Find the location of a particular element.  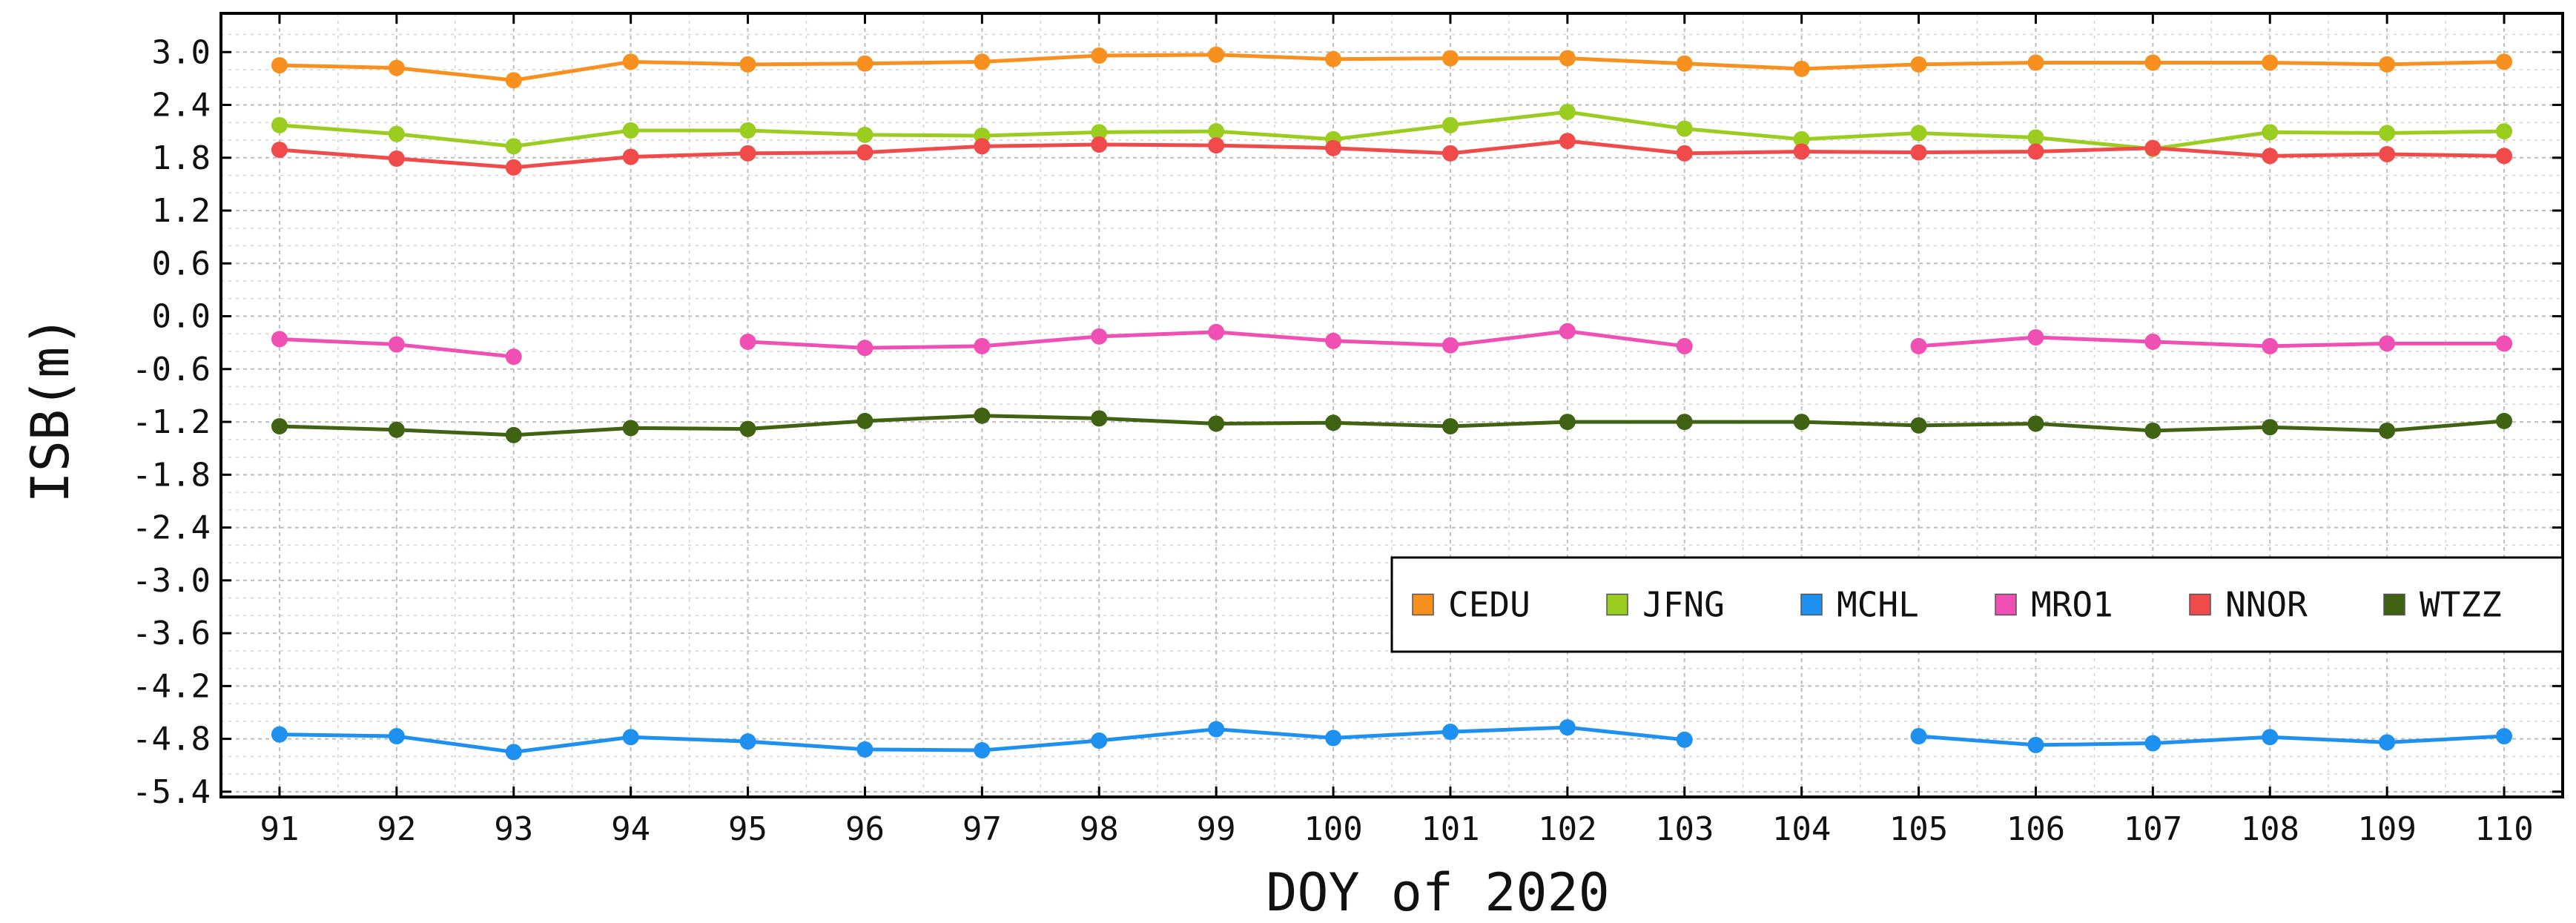

series-wtzz is located at coordinates (1392, 425).